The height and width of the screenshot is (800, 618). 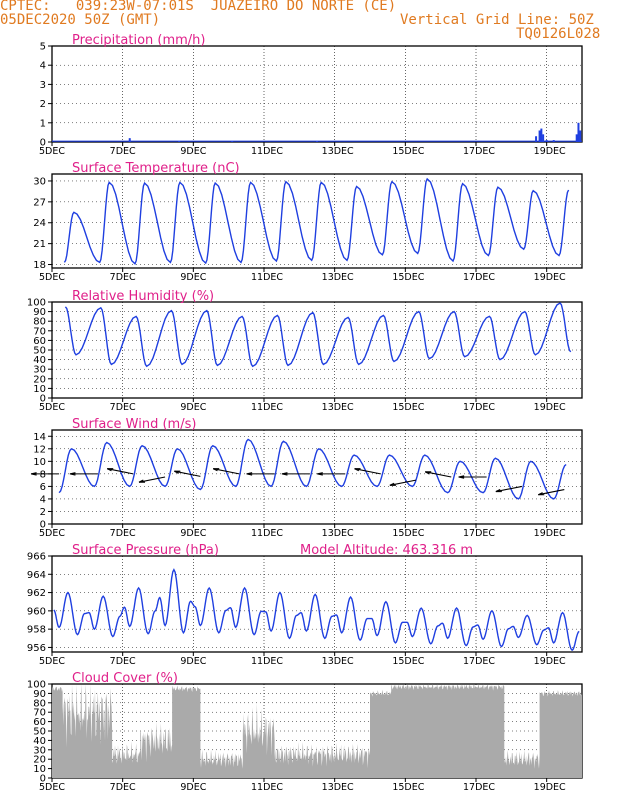 What do you see at coordinates (39, 202) in the screenshot?
I see `y-tick-label: 27` at bounding box center [39, 202].